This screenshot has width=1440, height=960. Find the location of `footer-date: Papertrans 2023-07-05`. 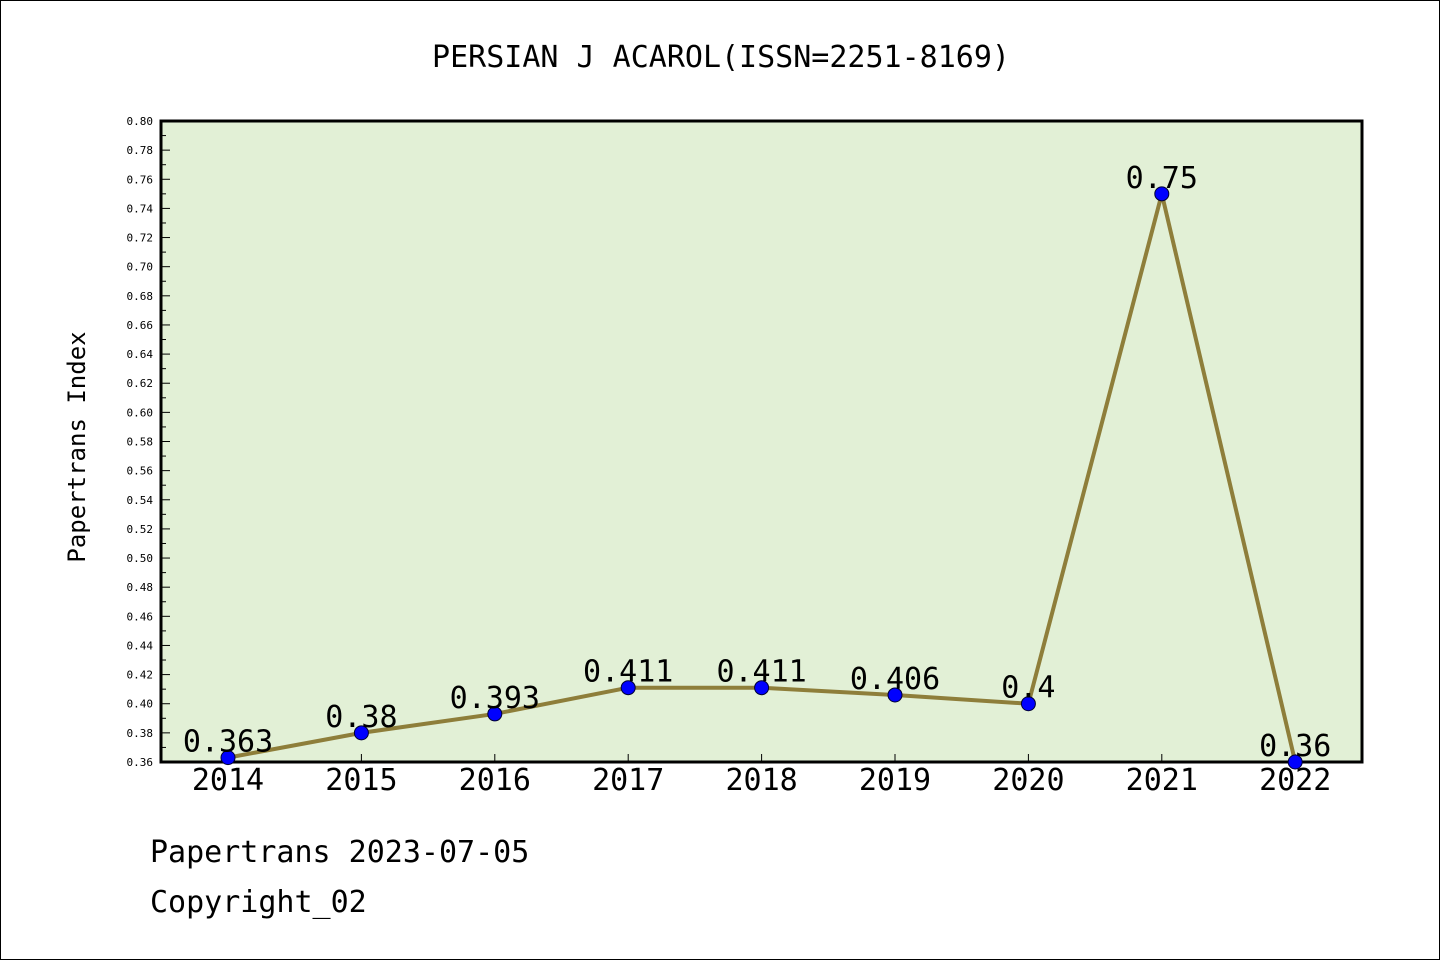

footer-date: Papertrans 2023-07-05 is located at coordinates (340, 852).